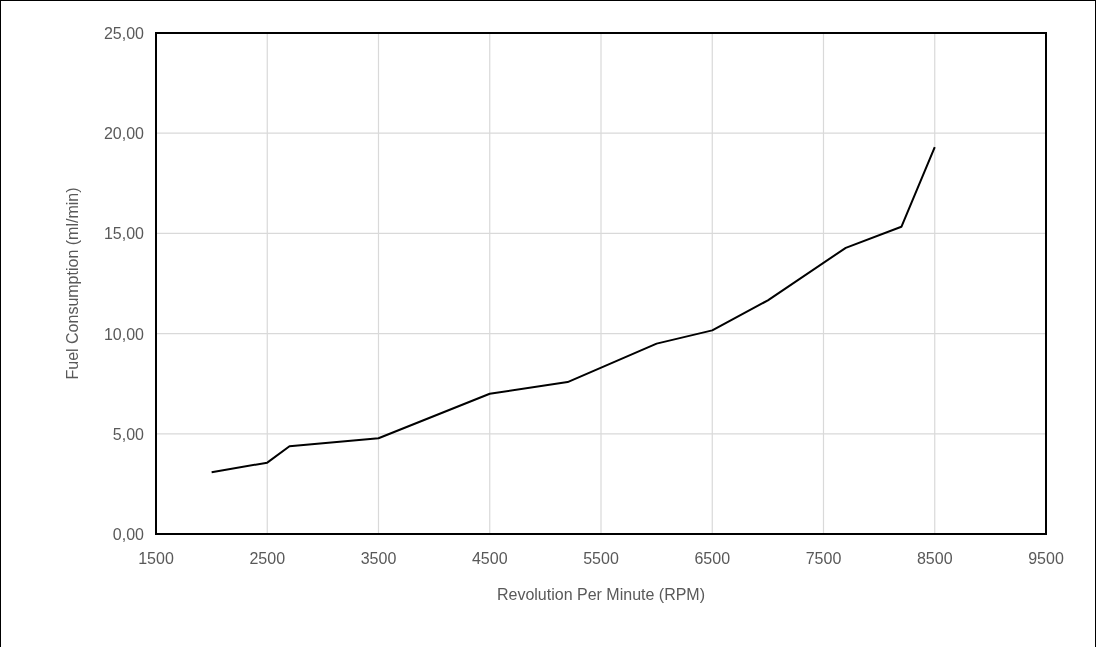  What do you see at coordinates (72, 283) in the screenshot?
I see `y-axis-title: Fuel Consumption (ml/min)` at bounding box center [72, 283].